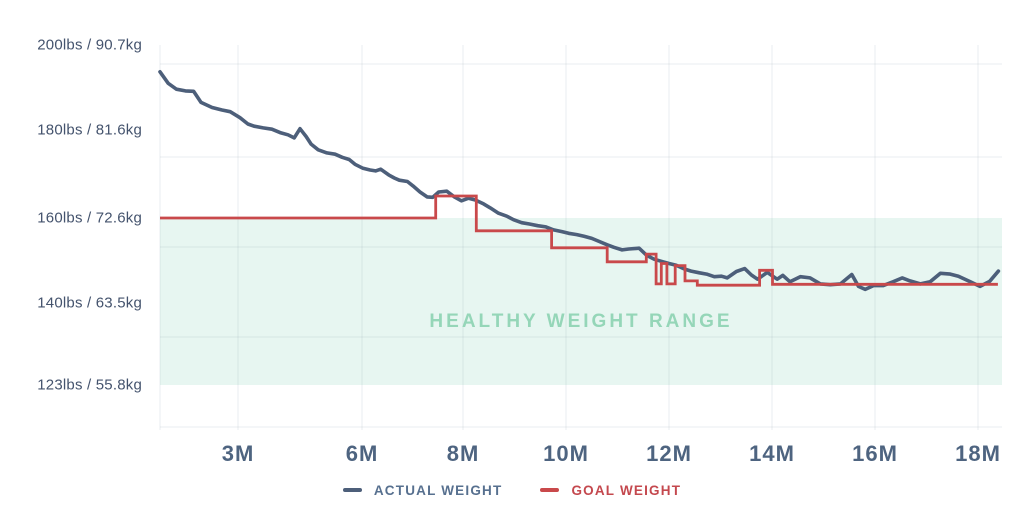  I want to click on x-axis-label: 8M, so click(463, 453).